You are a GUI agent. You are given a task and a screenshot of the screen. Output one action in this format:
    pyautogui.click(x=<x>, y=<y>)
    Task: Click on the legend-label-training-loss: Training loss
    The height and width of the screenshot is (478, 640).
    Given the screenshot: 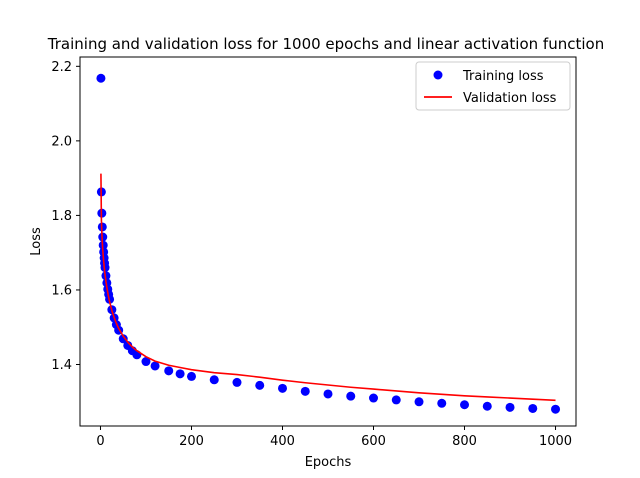 What is the action you would take?
    pyautogui.click(x=503, y=76)
    